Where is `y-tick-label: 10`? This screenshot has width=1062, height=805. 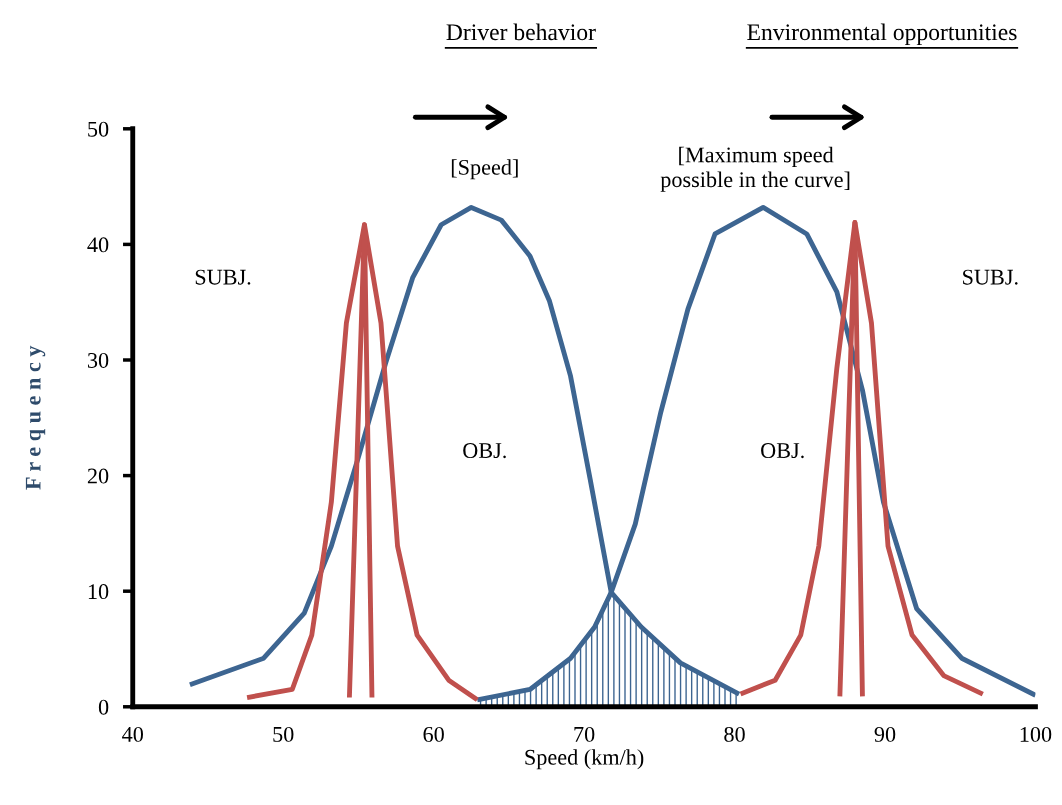
y-tick-label: 10 is located at coordinates (98, 592).